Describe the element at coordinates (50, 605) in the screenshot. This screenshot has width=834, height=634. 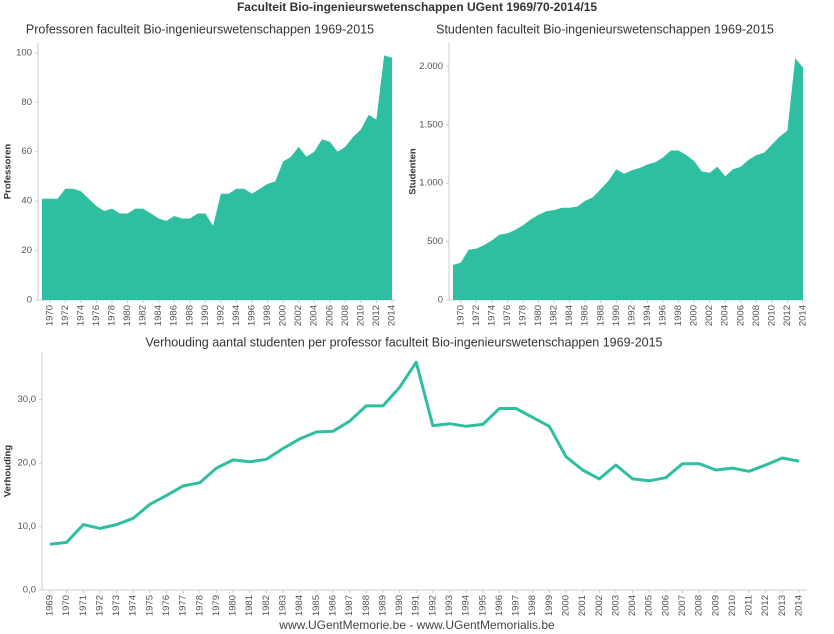
I see `x-tick-label: 1969` at that location.